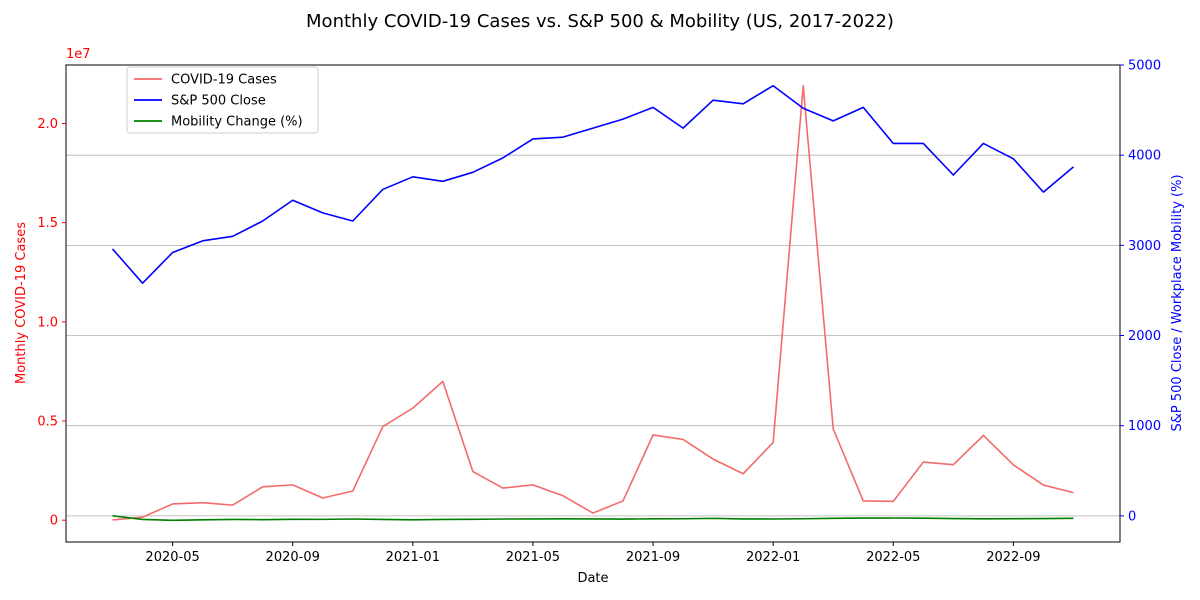 The image size is (1200, 600). What do you see at coordinates (533, 557) in the screenshot?
I see `x-tick-label: 2021-05` at bounding box center [533, 557].